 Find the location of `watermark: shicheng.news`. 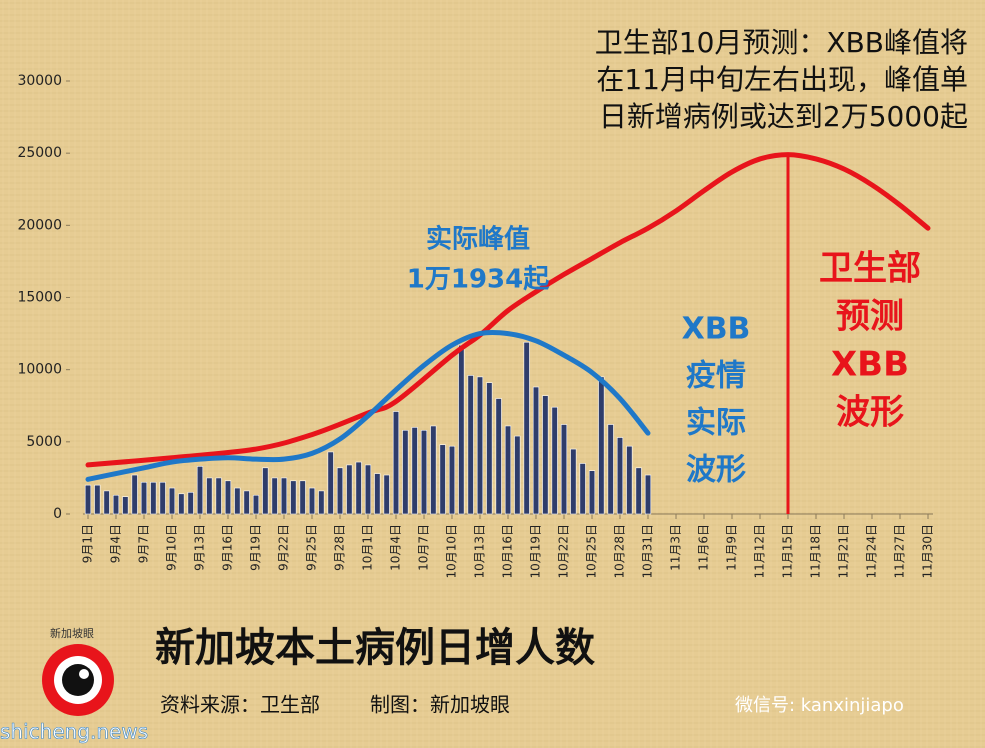

watermark: shicheng.news is located at coordinates (74, 732).